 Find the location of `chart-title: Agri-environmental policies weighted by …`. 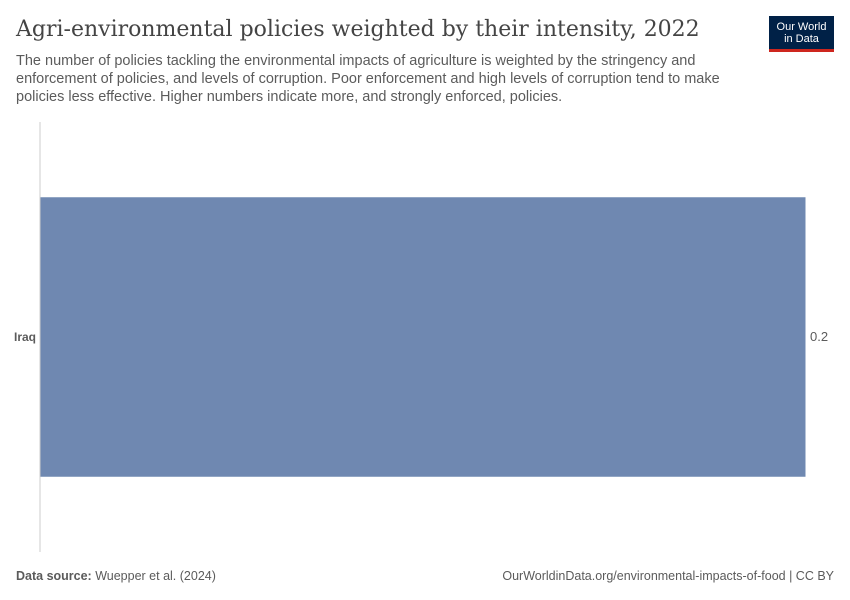

chart-title: Agri-environmental policies weighted by … is located at coordinates (358, 29).